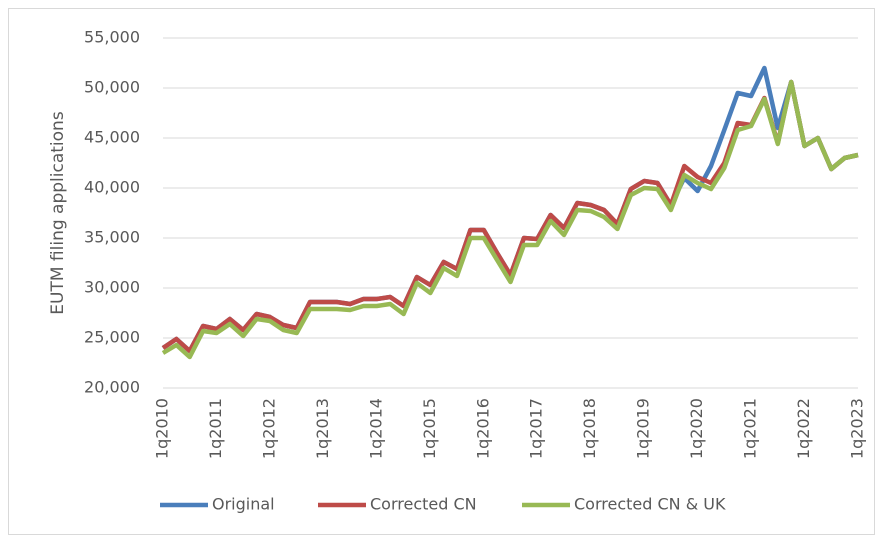 Image resolution: width=877 pixels, height=536 pixels. Describe the element at coordinates (750, 428) in the screenshot. I see `x-tick-label: 1q2021` at that location.